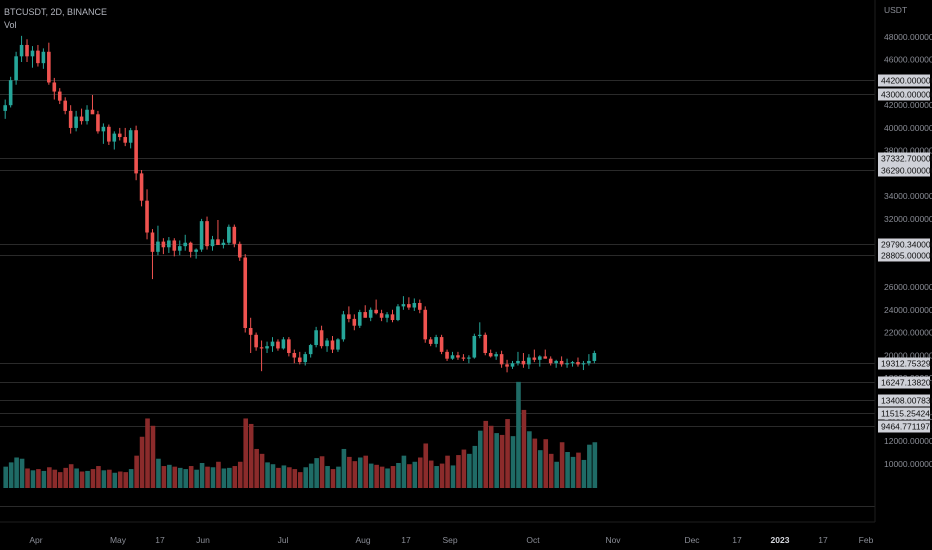 Image resolution: width=932 pixels, height=550 pixels. I want to click on price-tick: 48000.00000000, so click(908, 37).